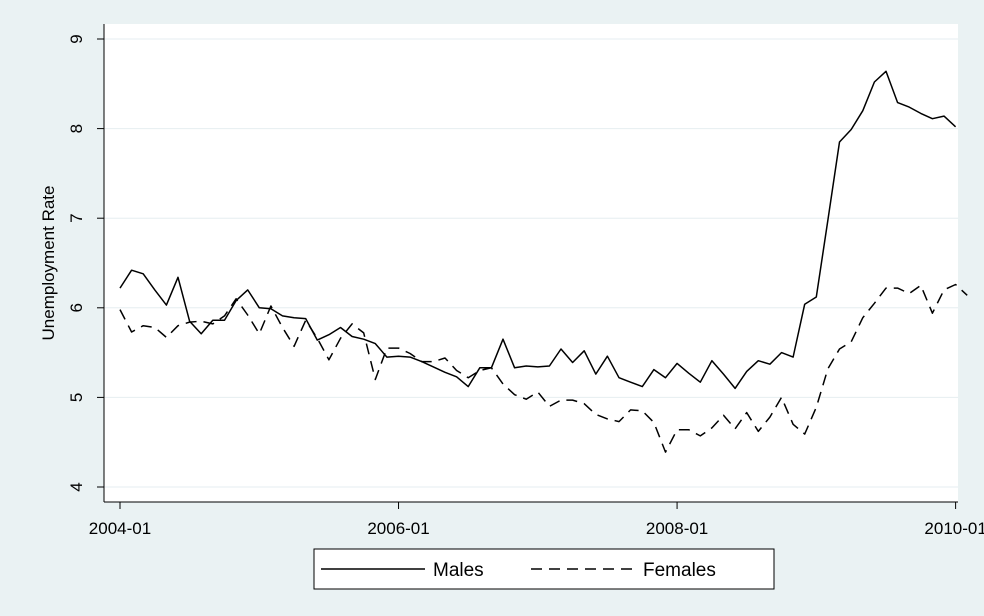 Image resolution: width=984 pixels, height=616 pixels. I want to click on legend-label-females: Females, so click(679, 570).